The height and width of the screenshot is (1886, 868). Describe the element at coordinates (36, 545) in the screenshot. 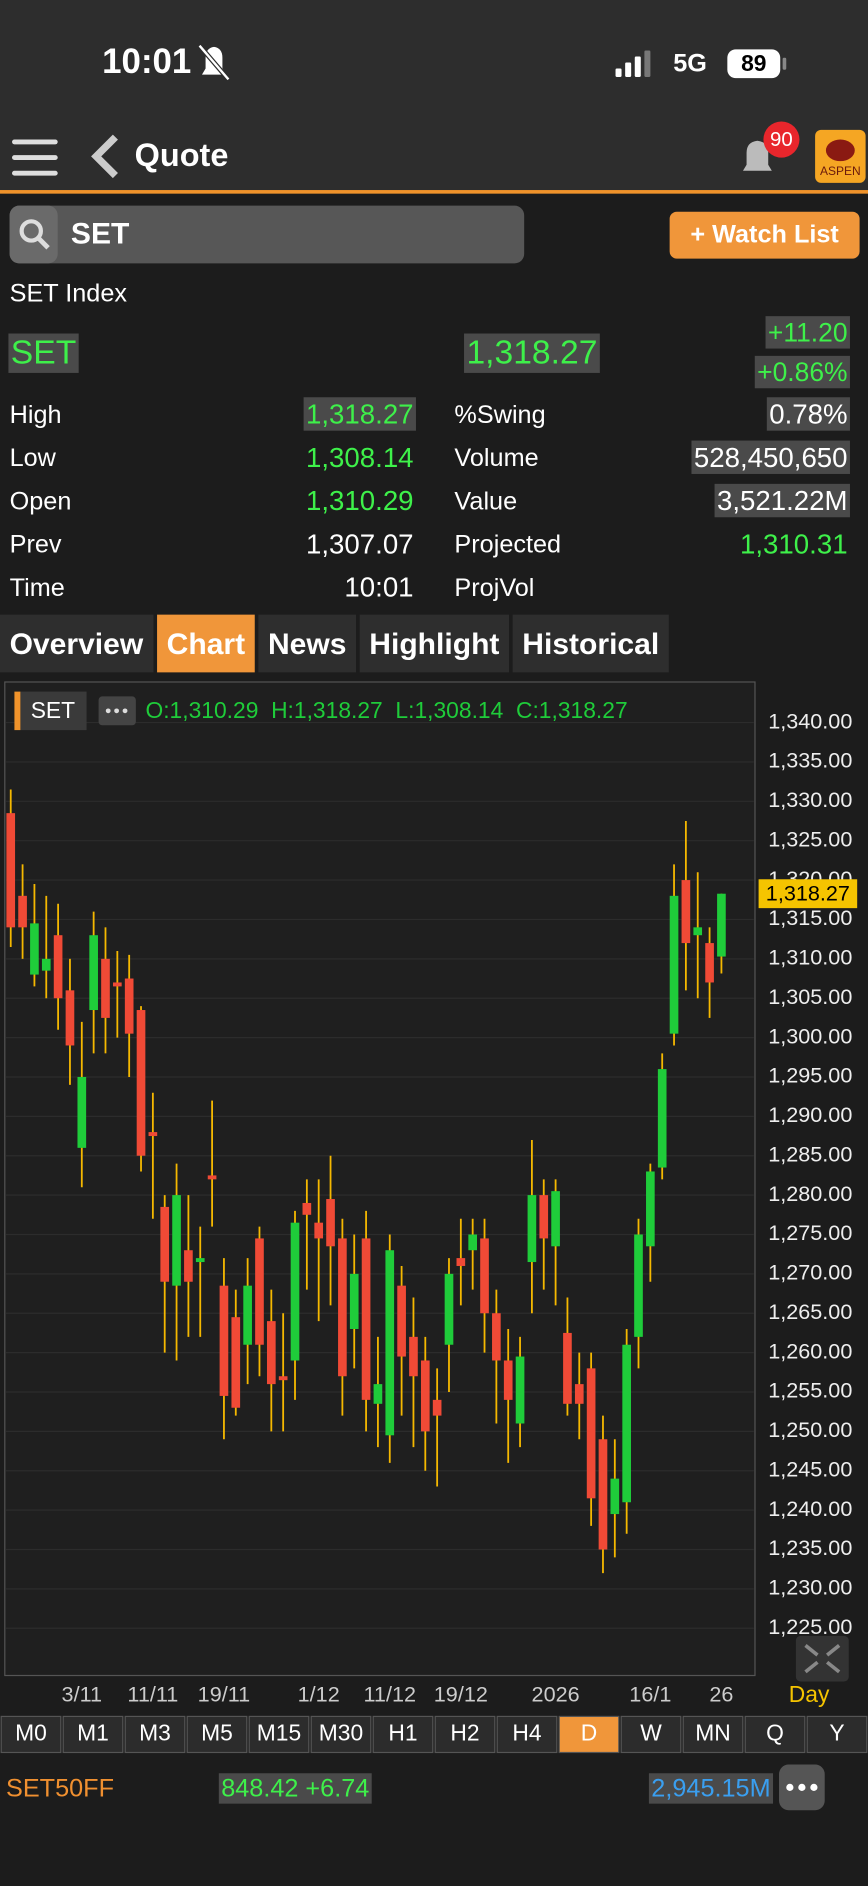

I see `stat-label: Prev` at that location.